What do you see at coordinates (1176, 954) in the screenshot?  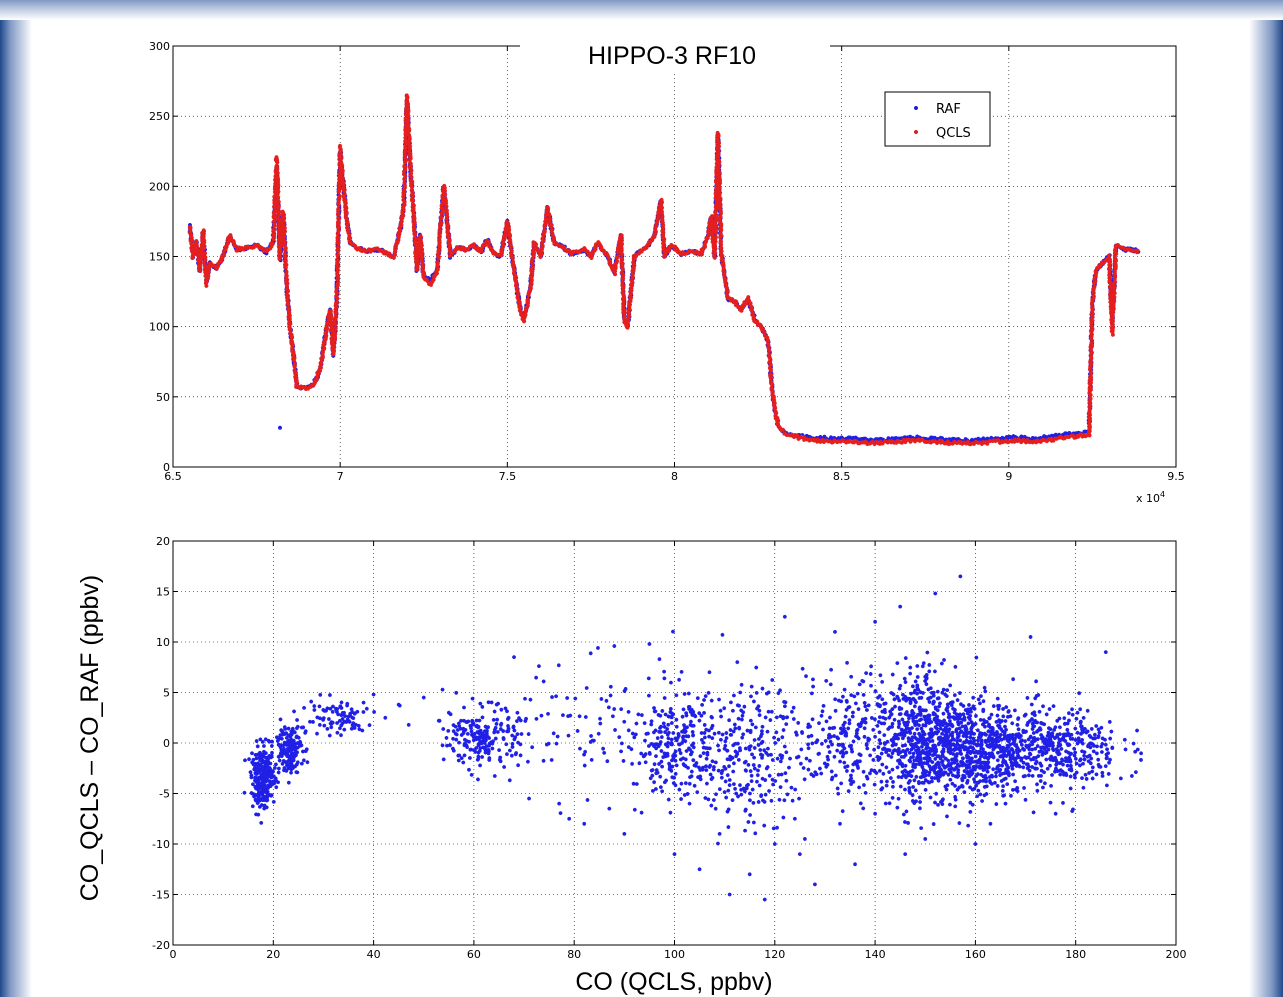 I see `x-tick-label: 200` at bounding box center [1176, 954].